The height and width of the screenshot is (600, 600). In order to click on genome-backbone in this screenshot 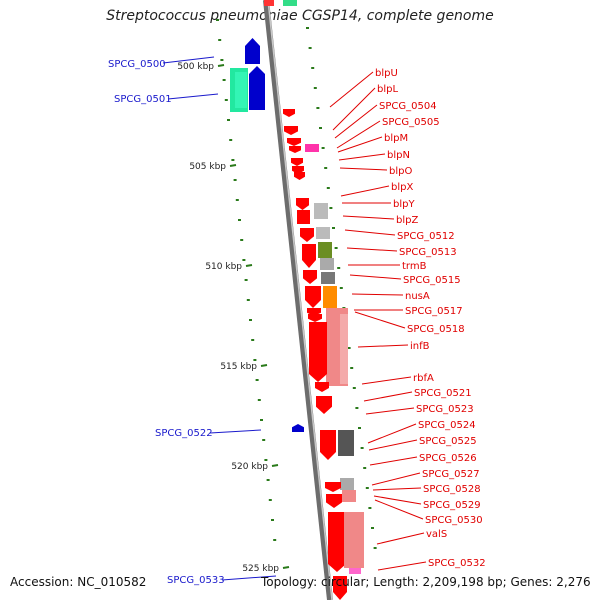, I will do `click(298, 300)`.